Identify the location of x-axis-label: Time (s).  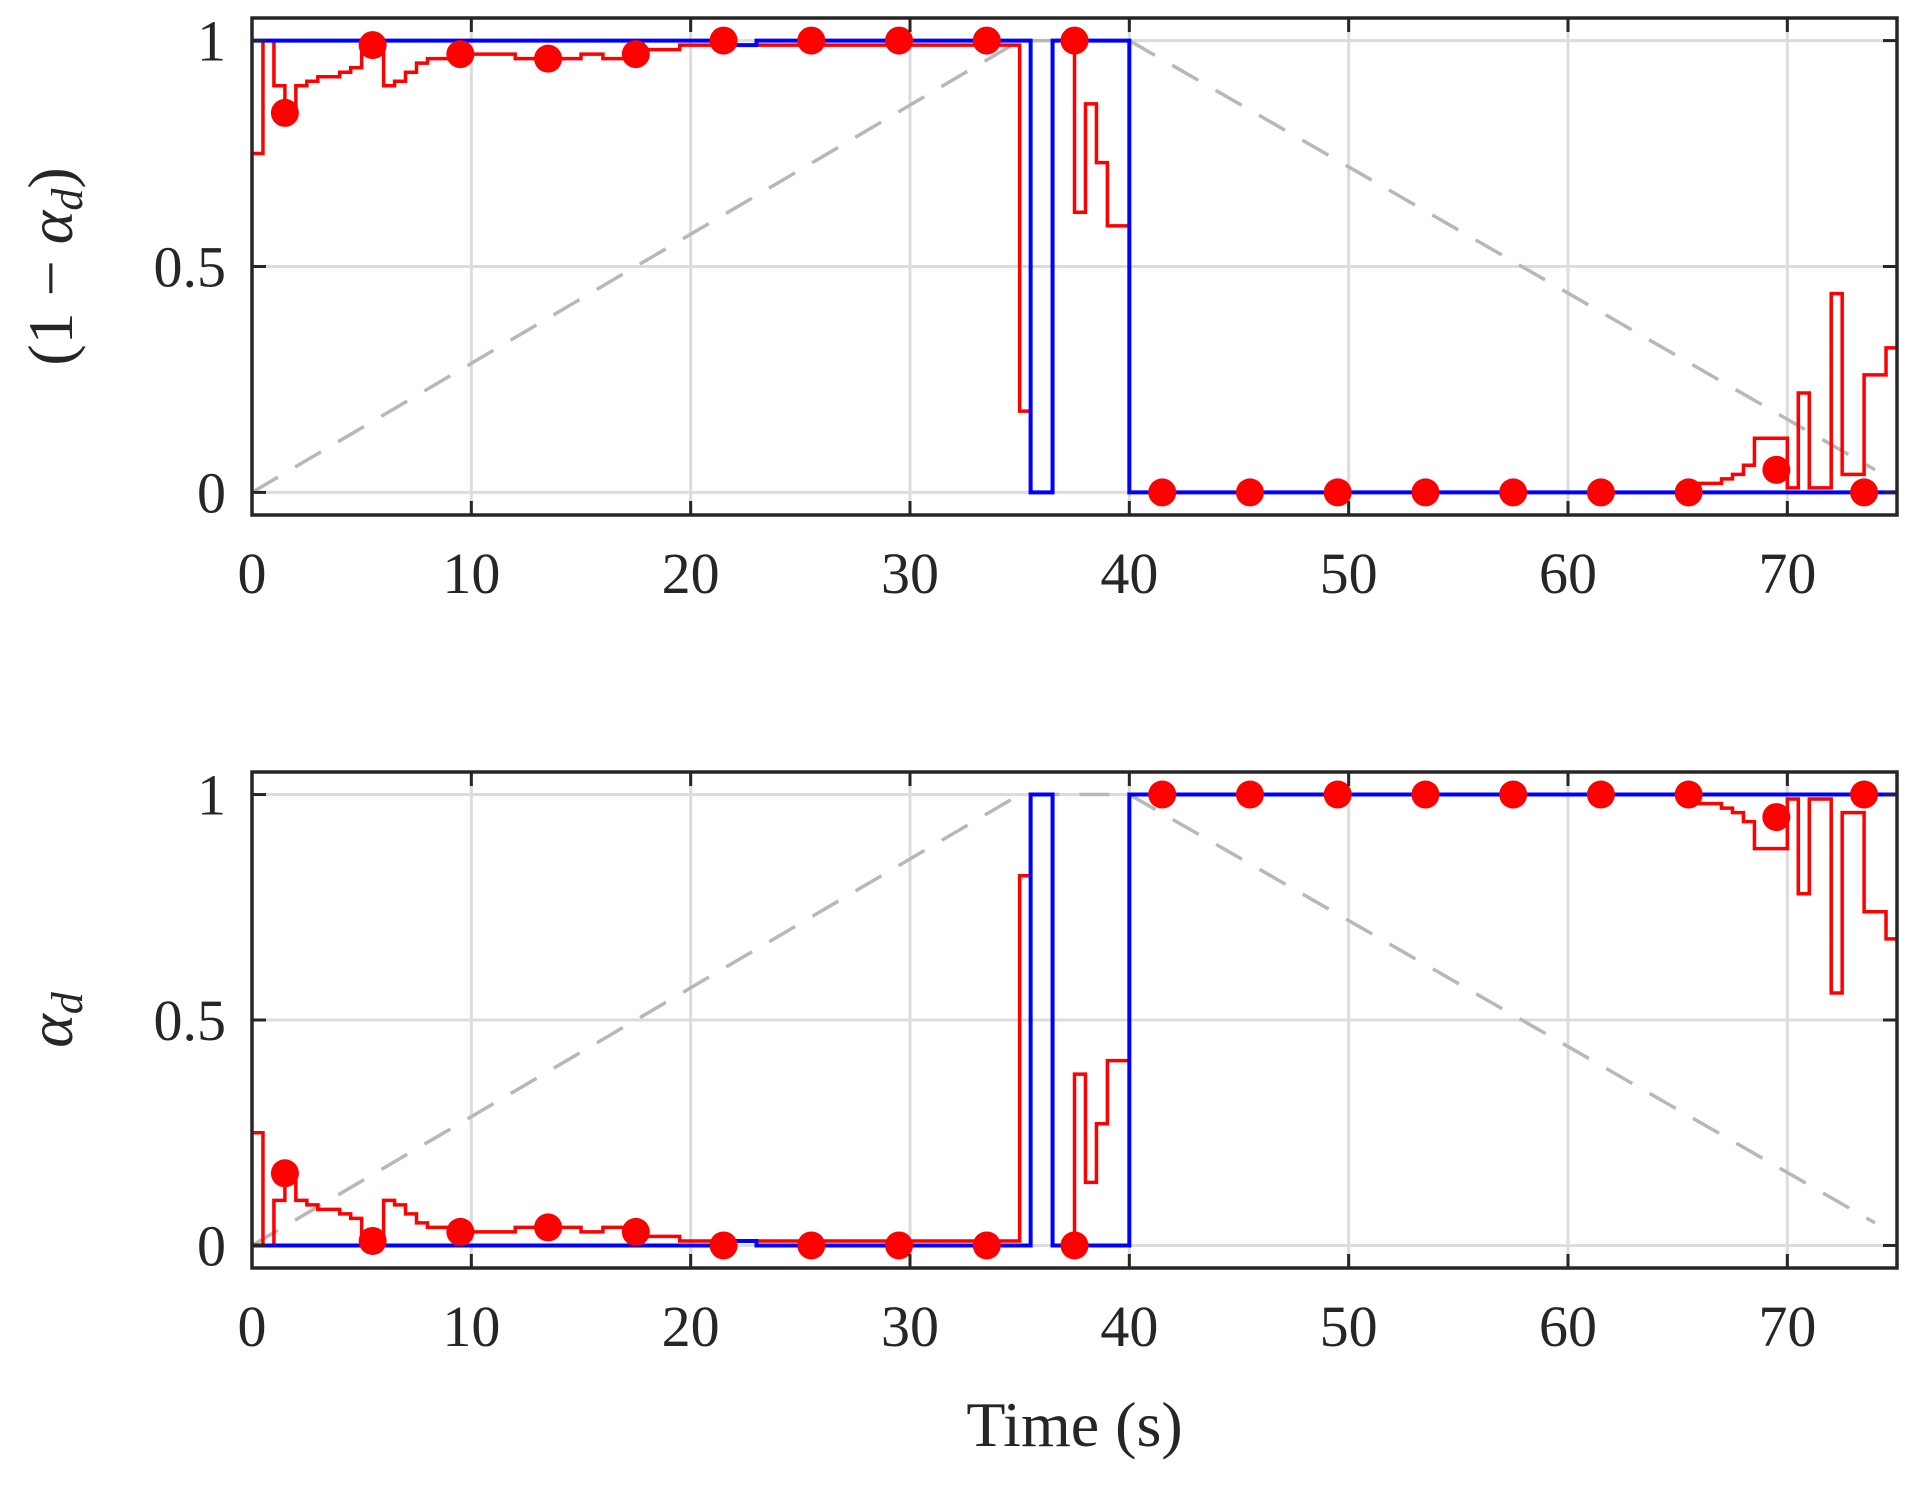
(1074, 1424).